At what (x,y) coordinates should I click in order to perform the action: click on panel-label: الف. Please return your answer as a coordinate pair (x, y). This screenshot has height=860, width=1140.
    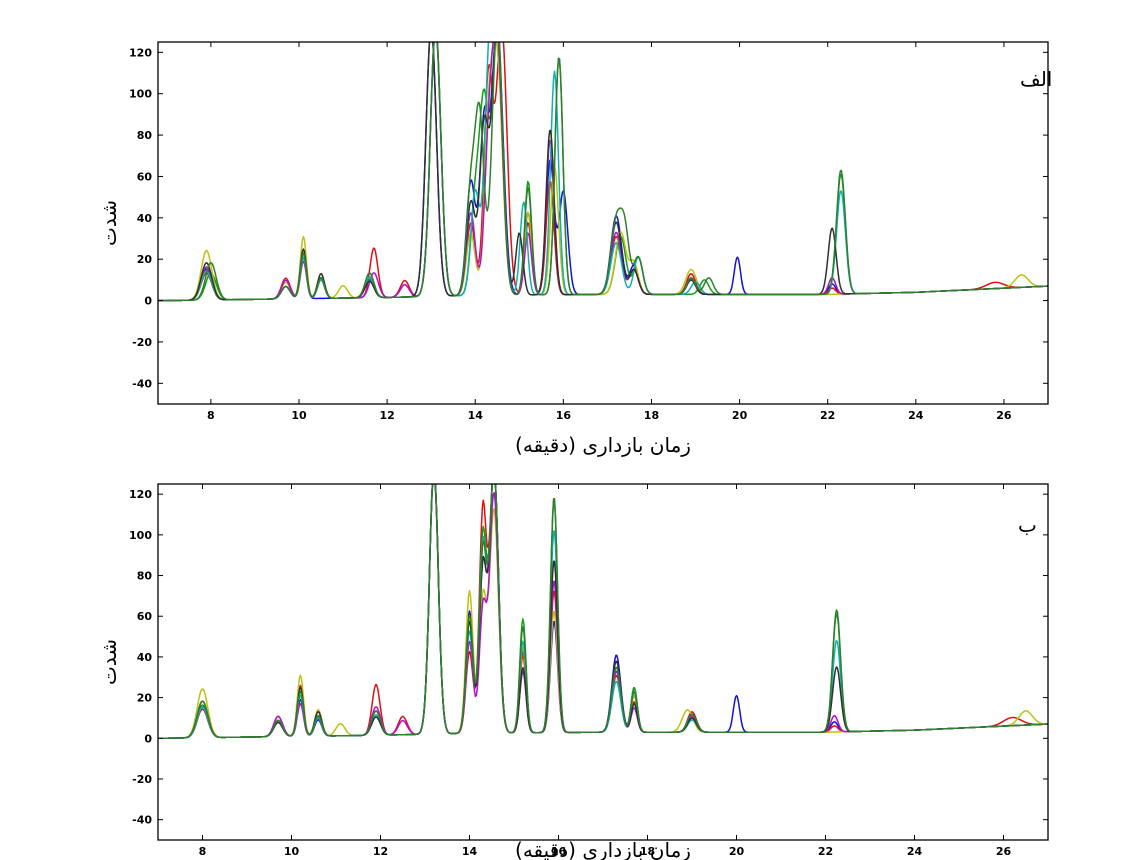
    Looking at the image, I should click on (1036, 79).